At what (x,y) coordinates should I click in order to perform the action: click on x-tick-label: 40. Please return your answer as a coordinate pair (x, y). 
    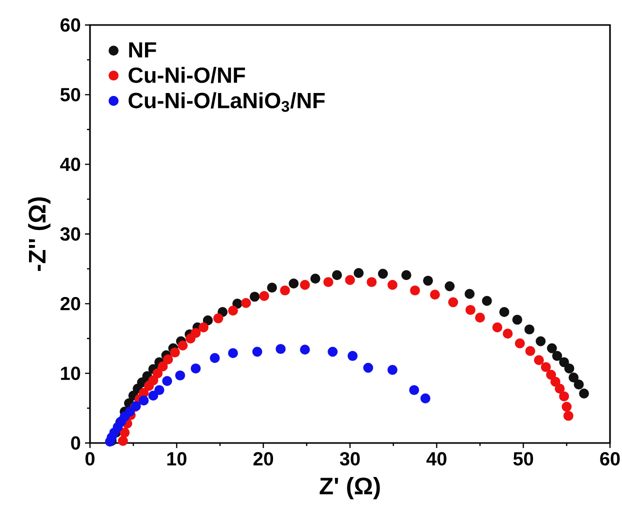
    Looking at the image, I should click on (436, 459).